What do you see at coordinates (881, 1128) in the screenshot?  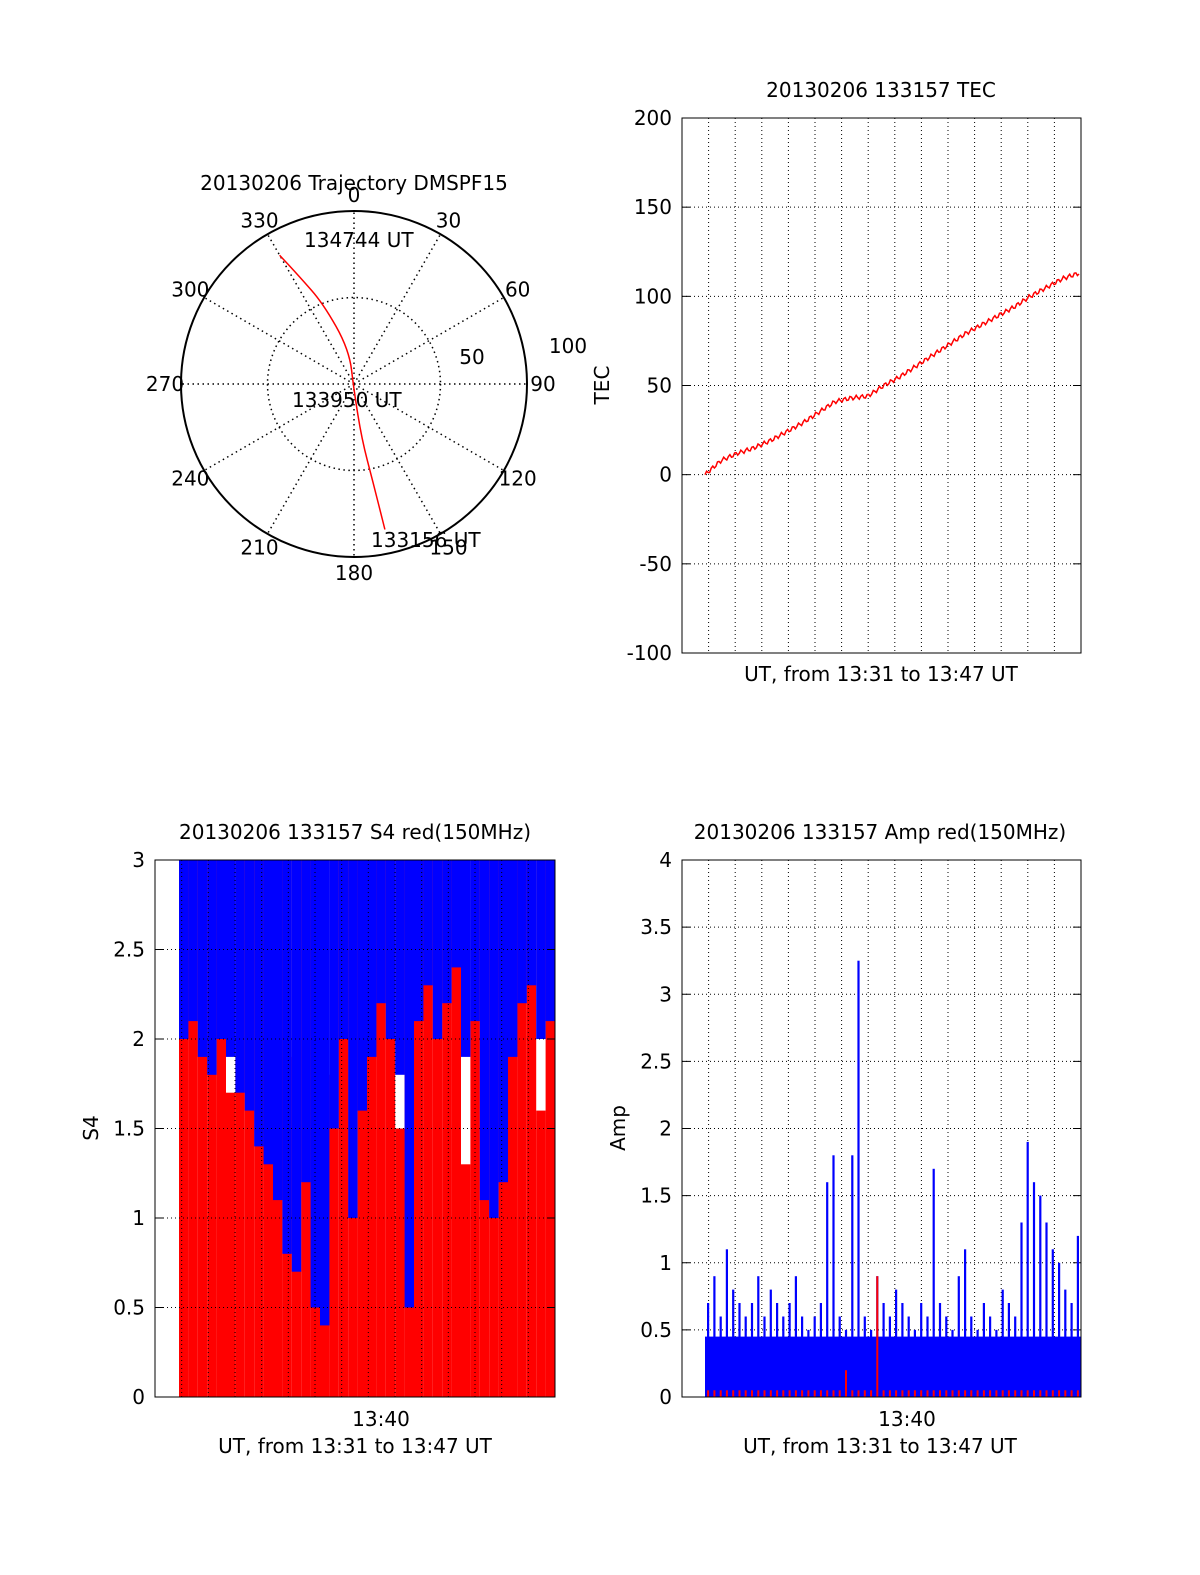 I see `amp-grid` at bounding box center [881, 1128].